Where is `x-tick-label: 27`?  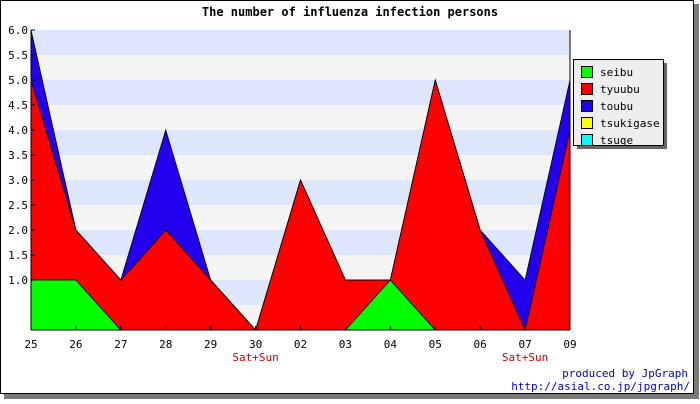
x-tick-label: 27 is located at coordinates (120, 344).